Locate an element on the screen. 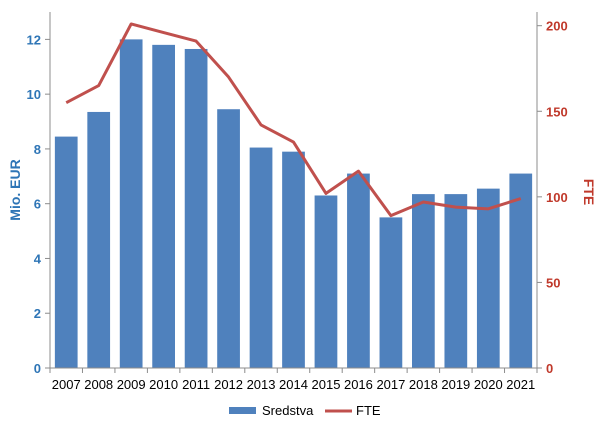 The image size is (603, 437). legend: Sredstva FTE is located at coordinates (305, 410).